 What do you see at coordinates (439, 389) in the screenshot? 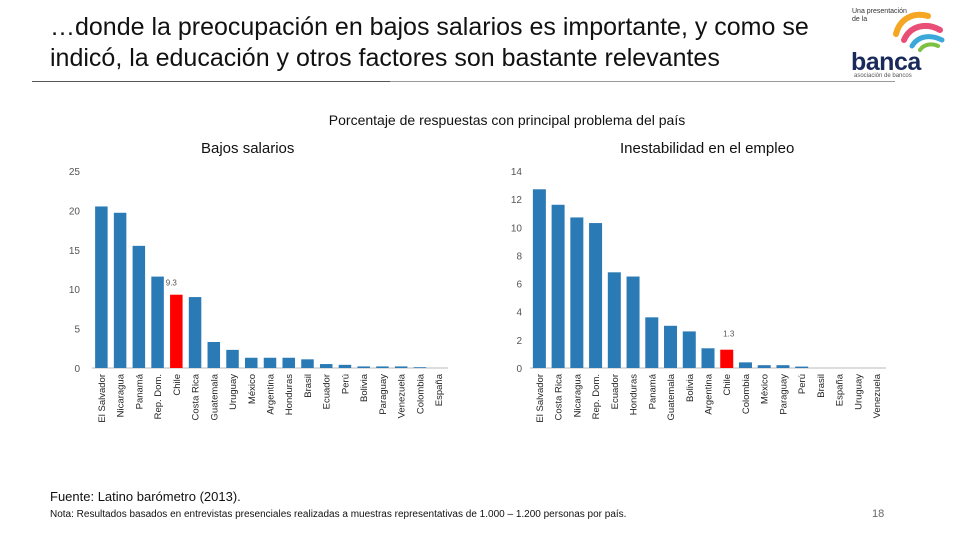
I see `left-category-label-18: España` at bounding box center [439, 389].